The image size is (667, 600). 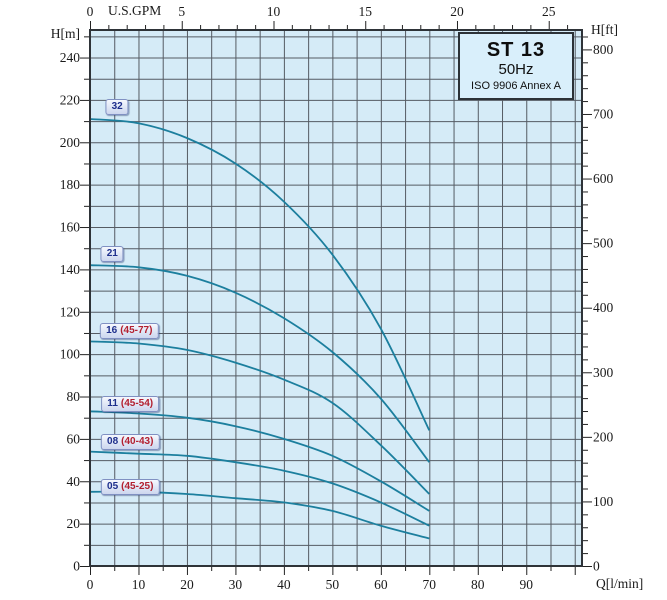 What do you see at coordinates (135, 10) in the screenshot?
I see `top-axis-unit-label: U.S.GPM` at bounding box center [135, 10].